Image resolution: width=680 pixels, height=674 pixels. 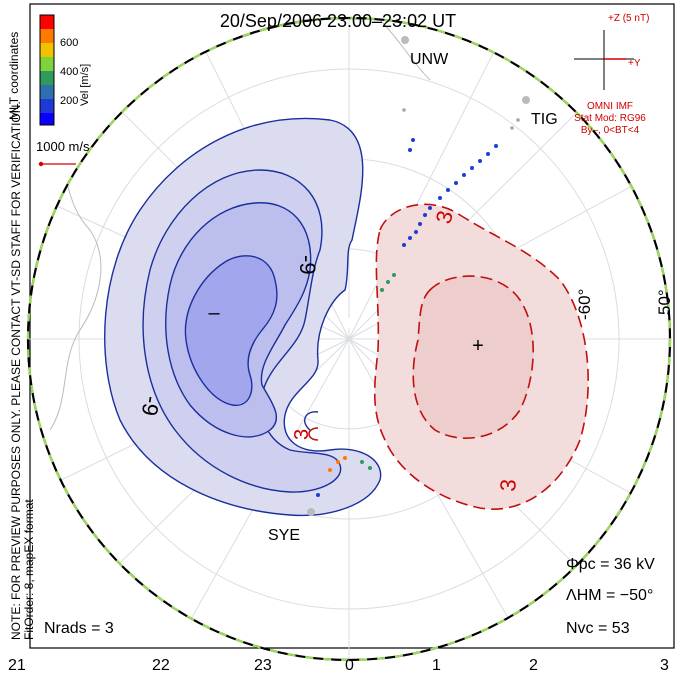 I want to click on contour-positive-small, so click(x=313, y=434).